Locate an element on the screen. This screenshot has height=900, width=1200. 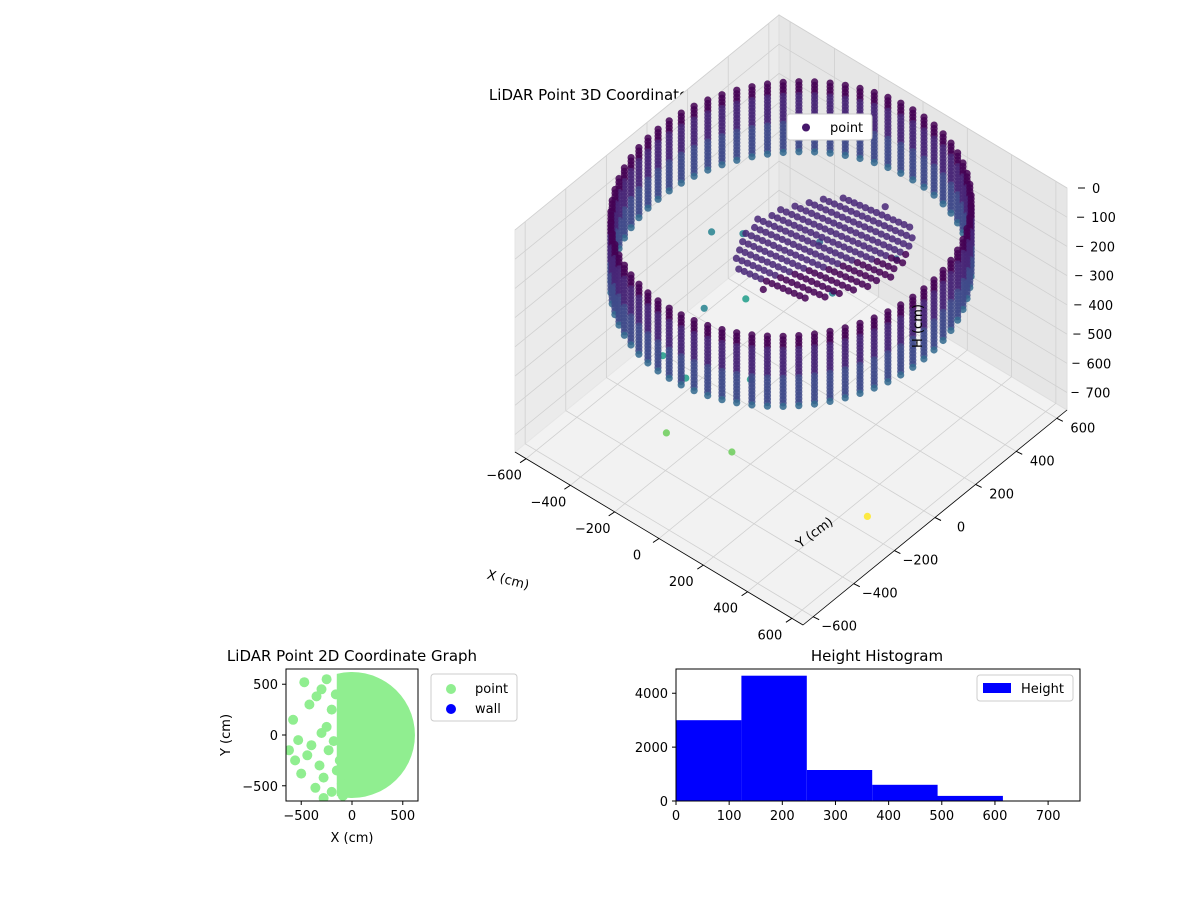
legend-2d-point-label: point is located at coordinates (491, 689).